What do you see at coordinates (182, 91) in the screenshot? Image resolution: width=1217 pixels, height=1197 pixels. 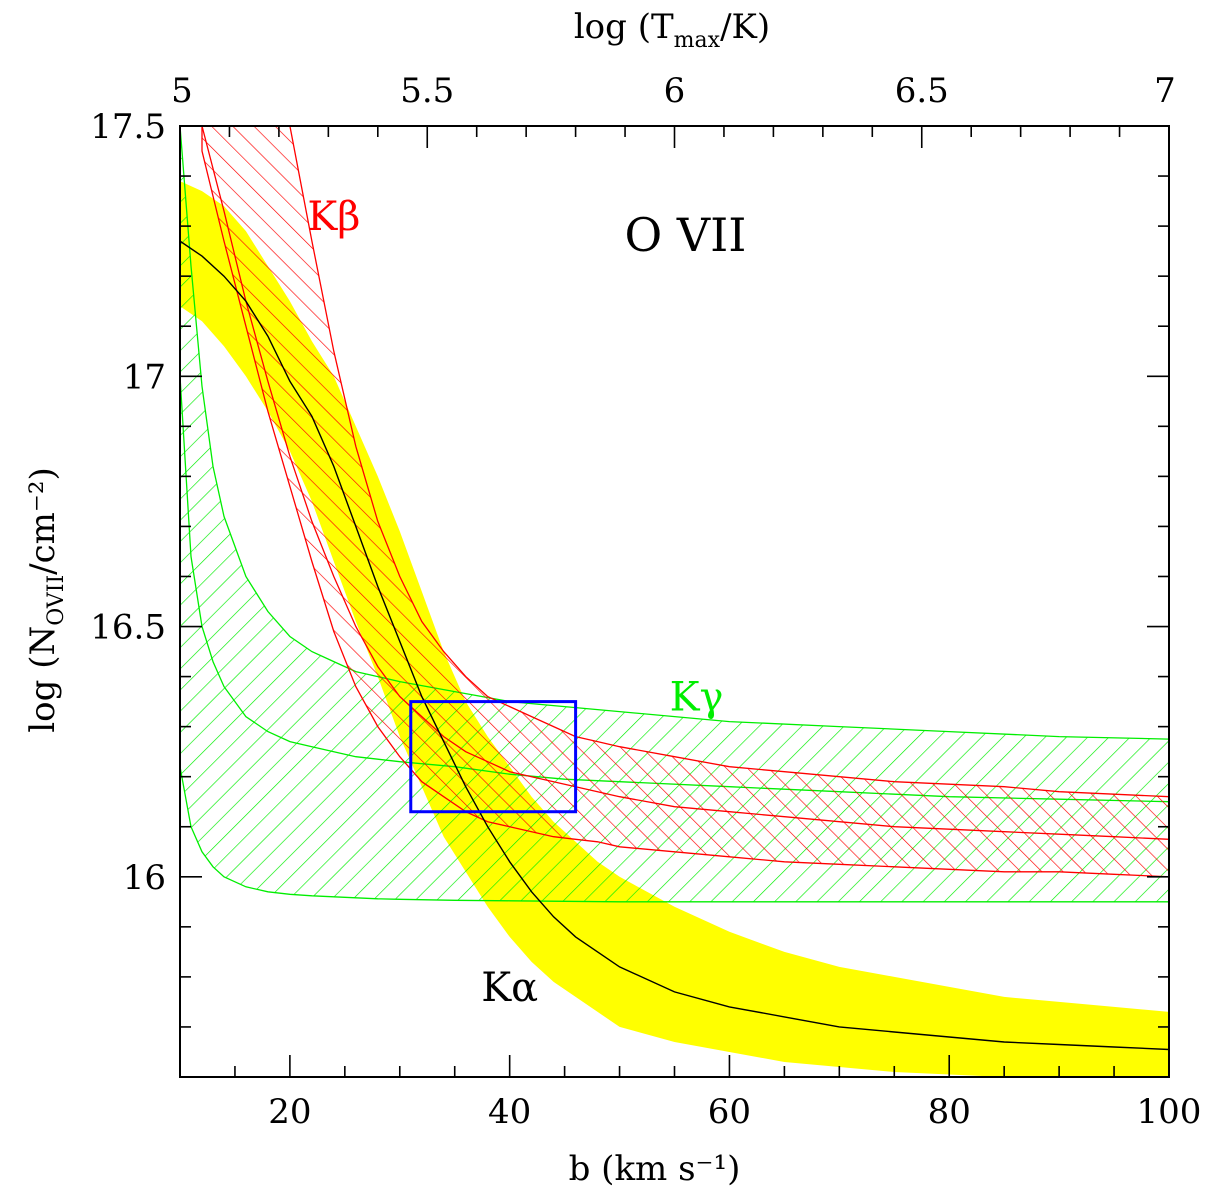 I see `top-tick-label: 5` at bounding box center [182, 91].